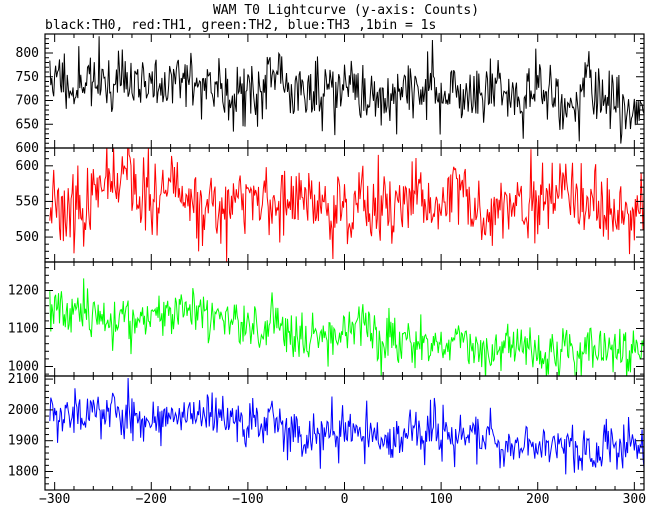  What do you see at coordinates (440, 498) in the screenshot?
I see `x-tick-label: 100` at bounding box center [440, 498].